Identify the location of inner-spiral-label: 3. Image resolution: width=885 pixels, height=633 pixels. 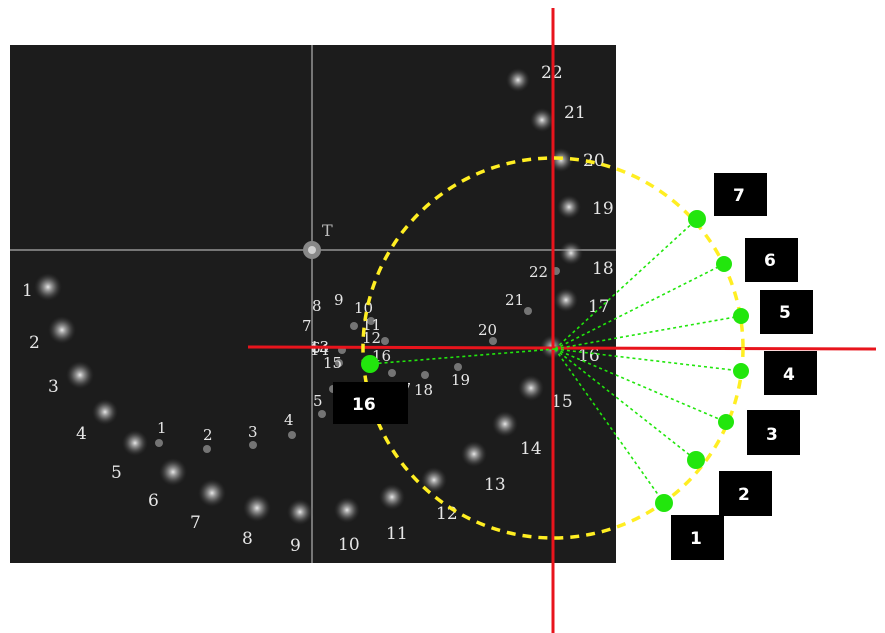
(253, 432).